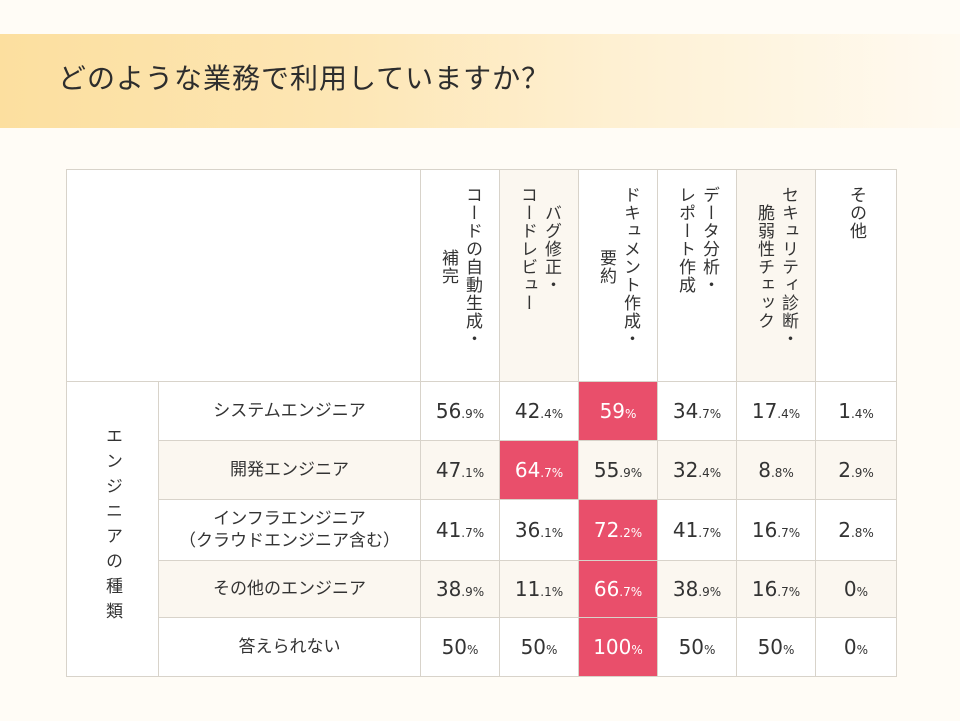 The image size is (960, 721). What do you see at coordinates (551, 249) in the screenshot?
I see `column-header-line: バグ修正・` at bounding box center [551, 249].